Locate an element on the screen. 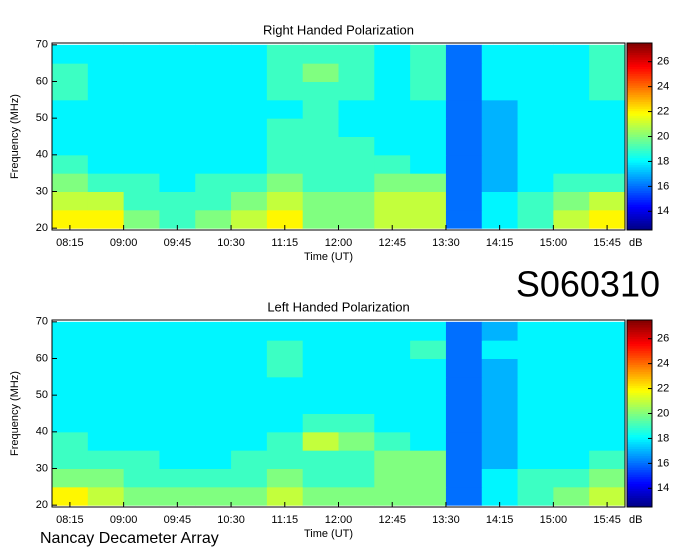 This screenshot has width=680, height=552. colorbar-tick-label: 16 is located at coordinates (663, 463).